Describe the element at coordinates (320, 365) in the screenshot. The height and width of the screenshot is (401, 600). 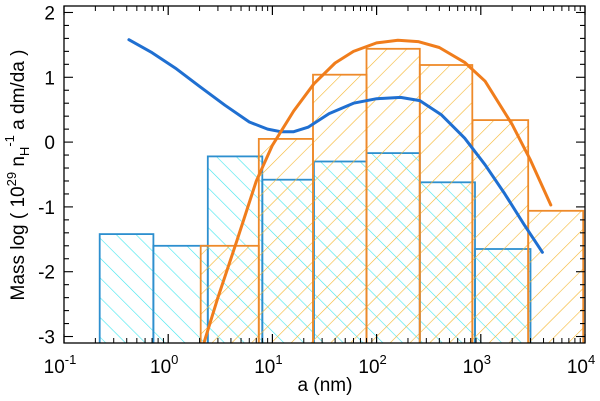
I see `x-tick-labels: 10⁻¹ 10⁰ 10¹ 10² 10³ 10⁴` at that location.